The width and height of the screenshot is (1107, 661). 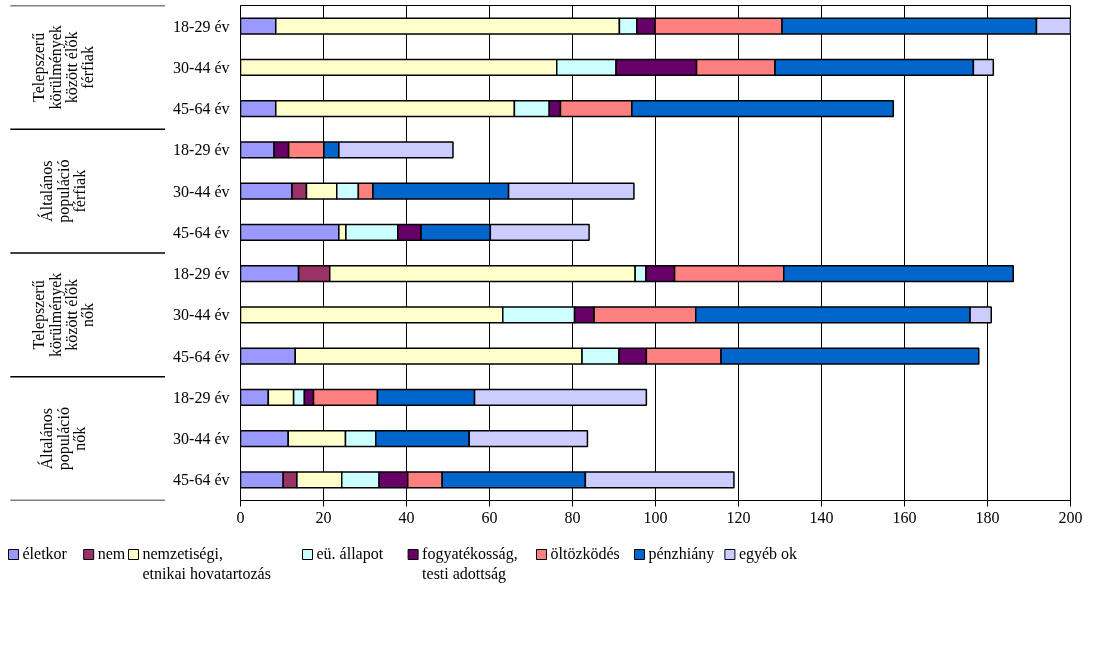 I want to click on x-tick-label: 100, so click(x=655, y=517).